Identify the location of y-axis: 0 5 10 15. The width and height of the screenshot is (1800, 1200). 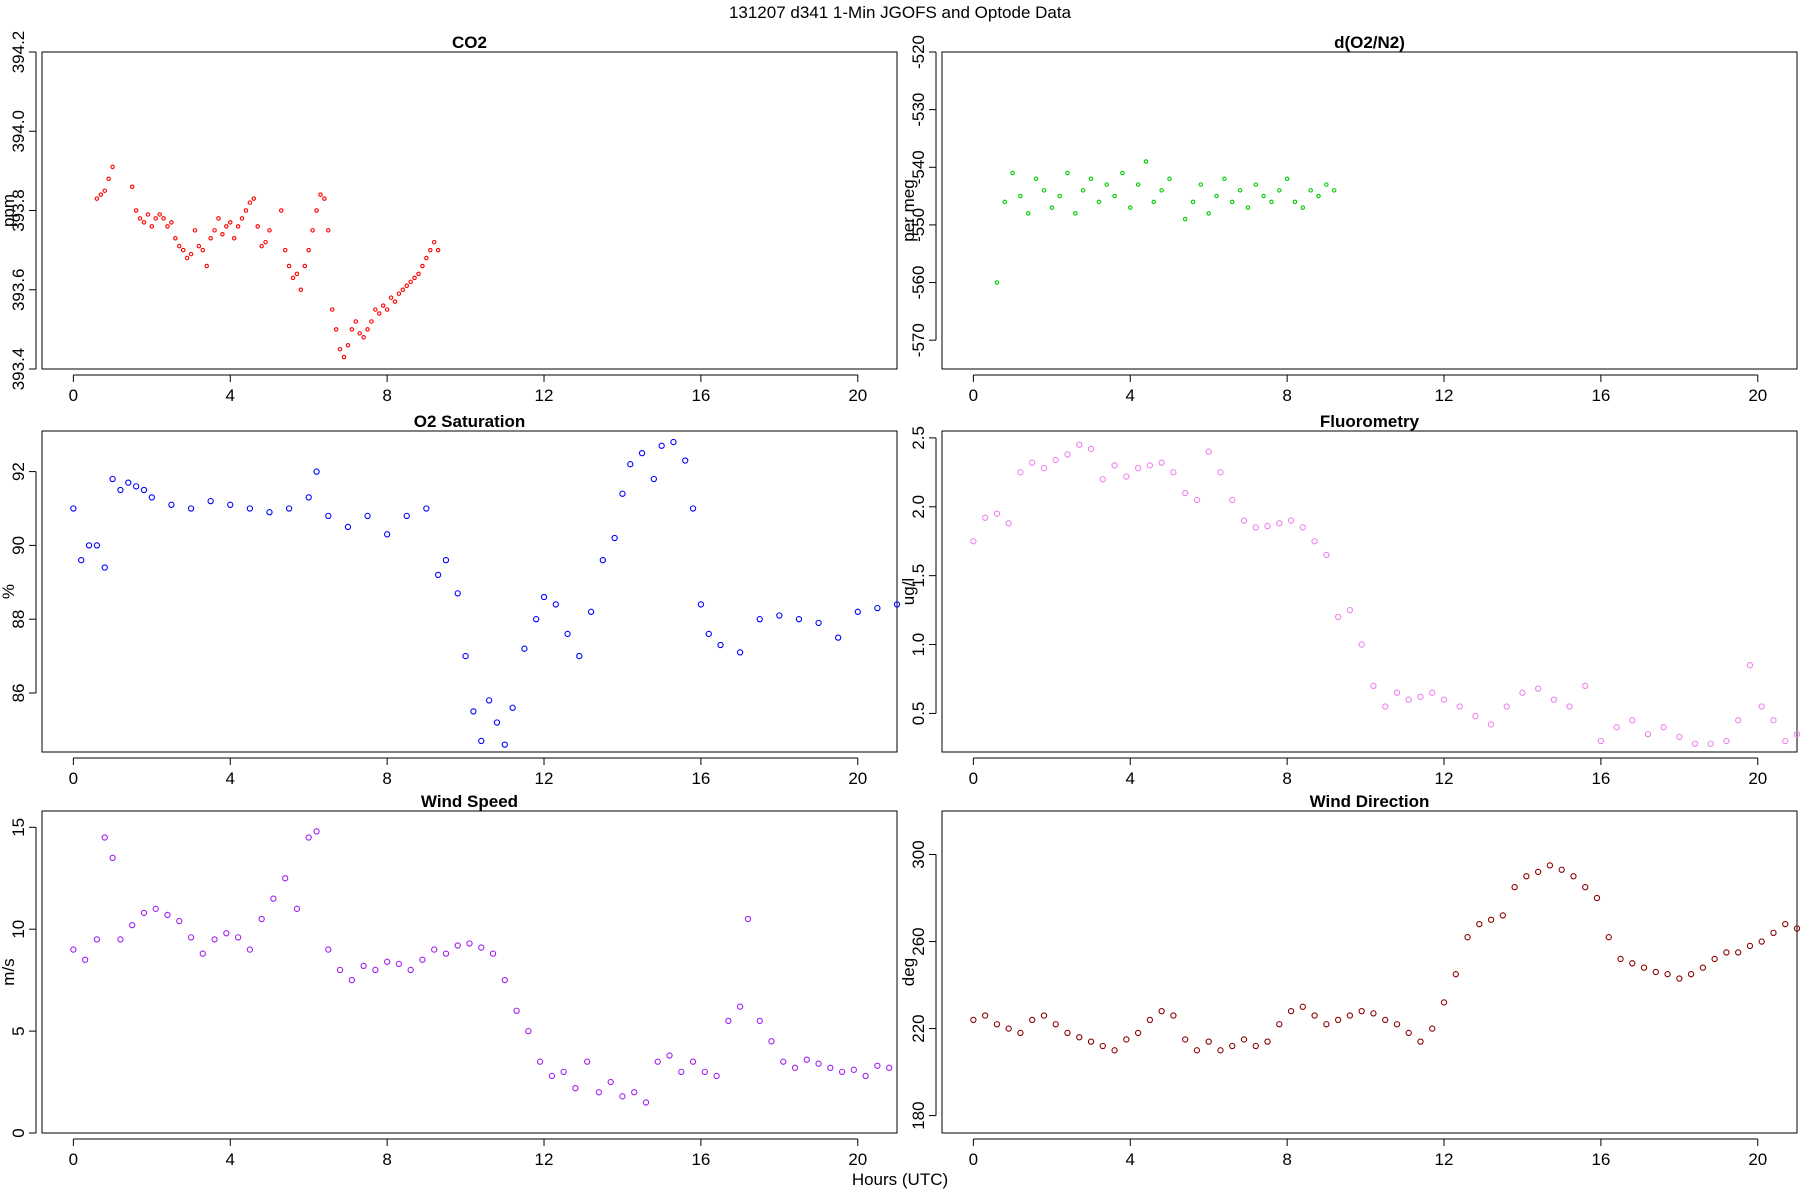
(23, 978).